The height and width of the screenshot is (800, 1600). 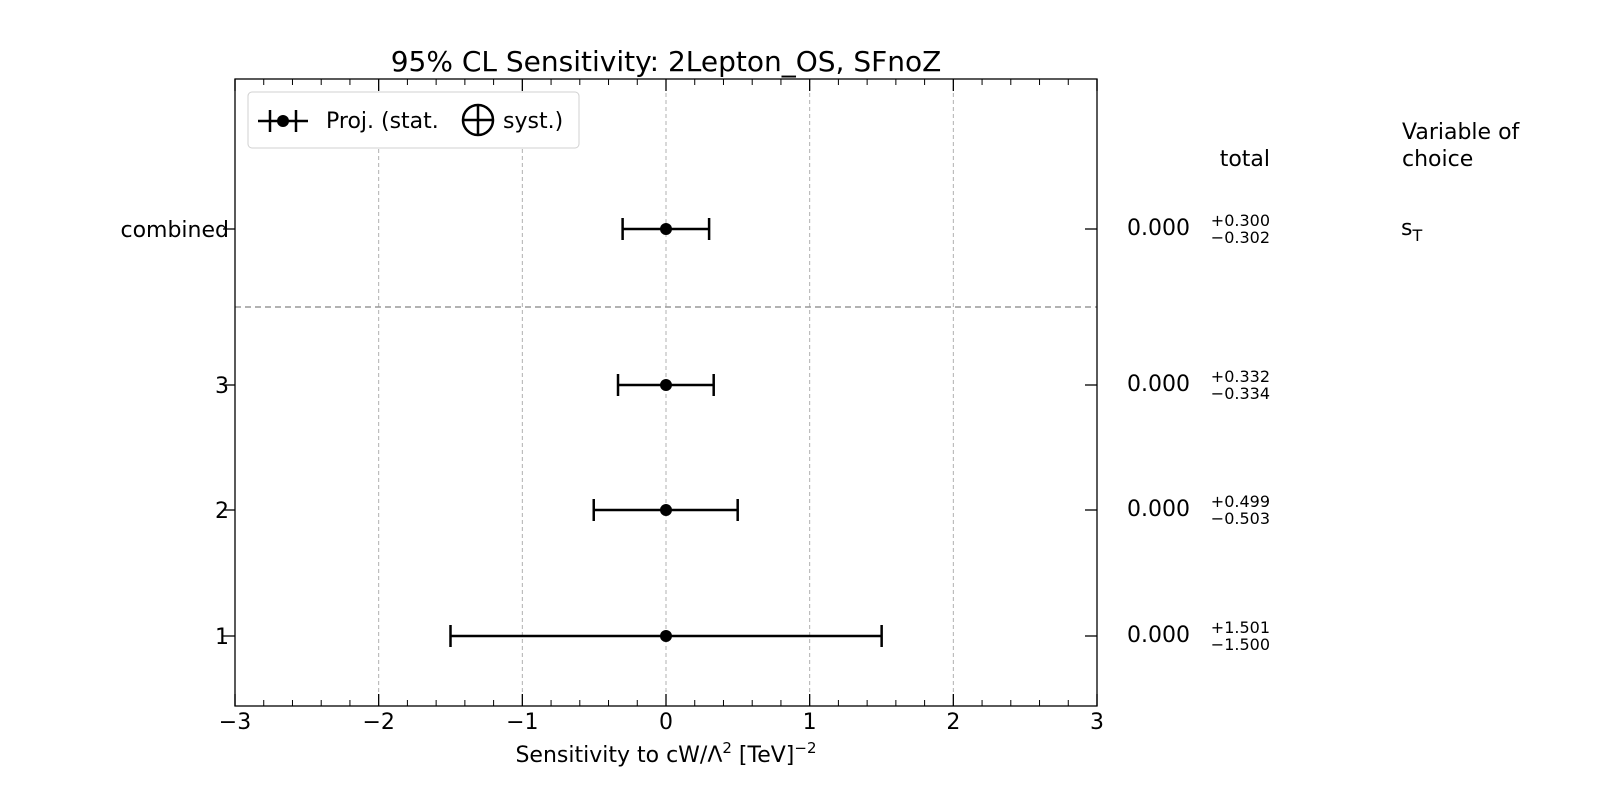 I want to click on legend-errorbar-marker, so click(x=283, y=121).